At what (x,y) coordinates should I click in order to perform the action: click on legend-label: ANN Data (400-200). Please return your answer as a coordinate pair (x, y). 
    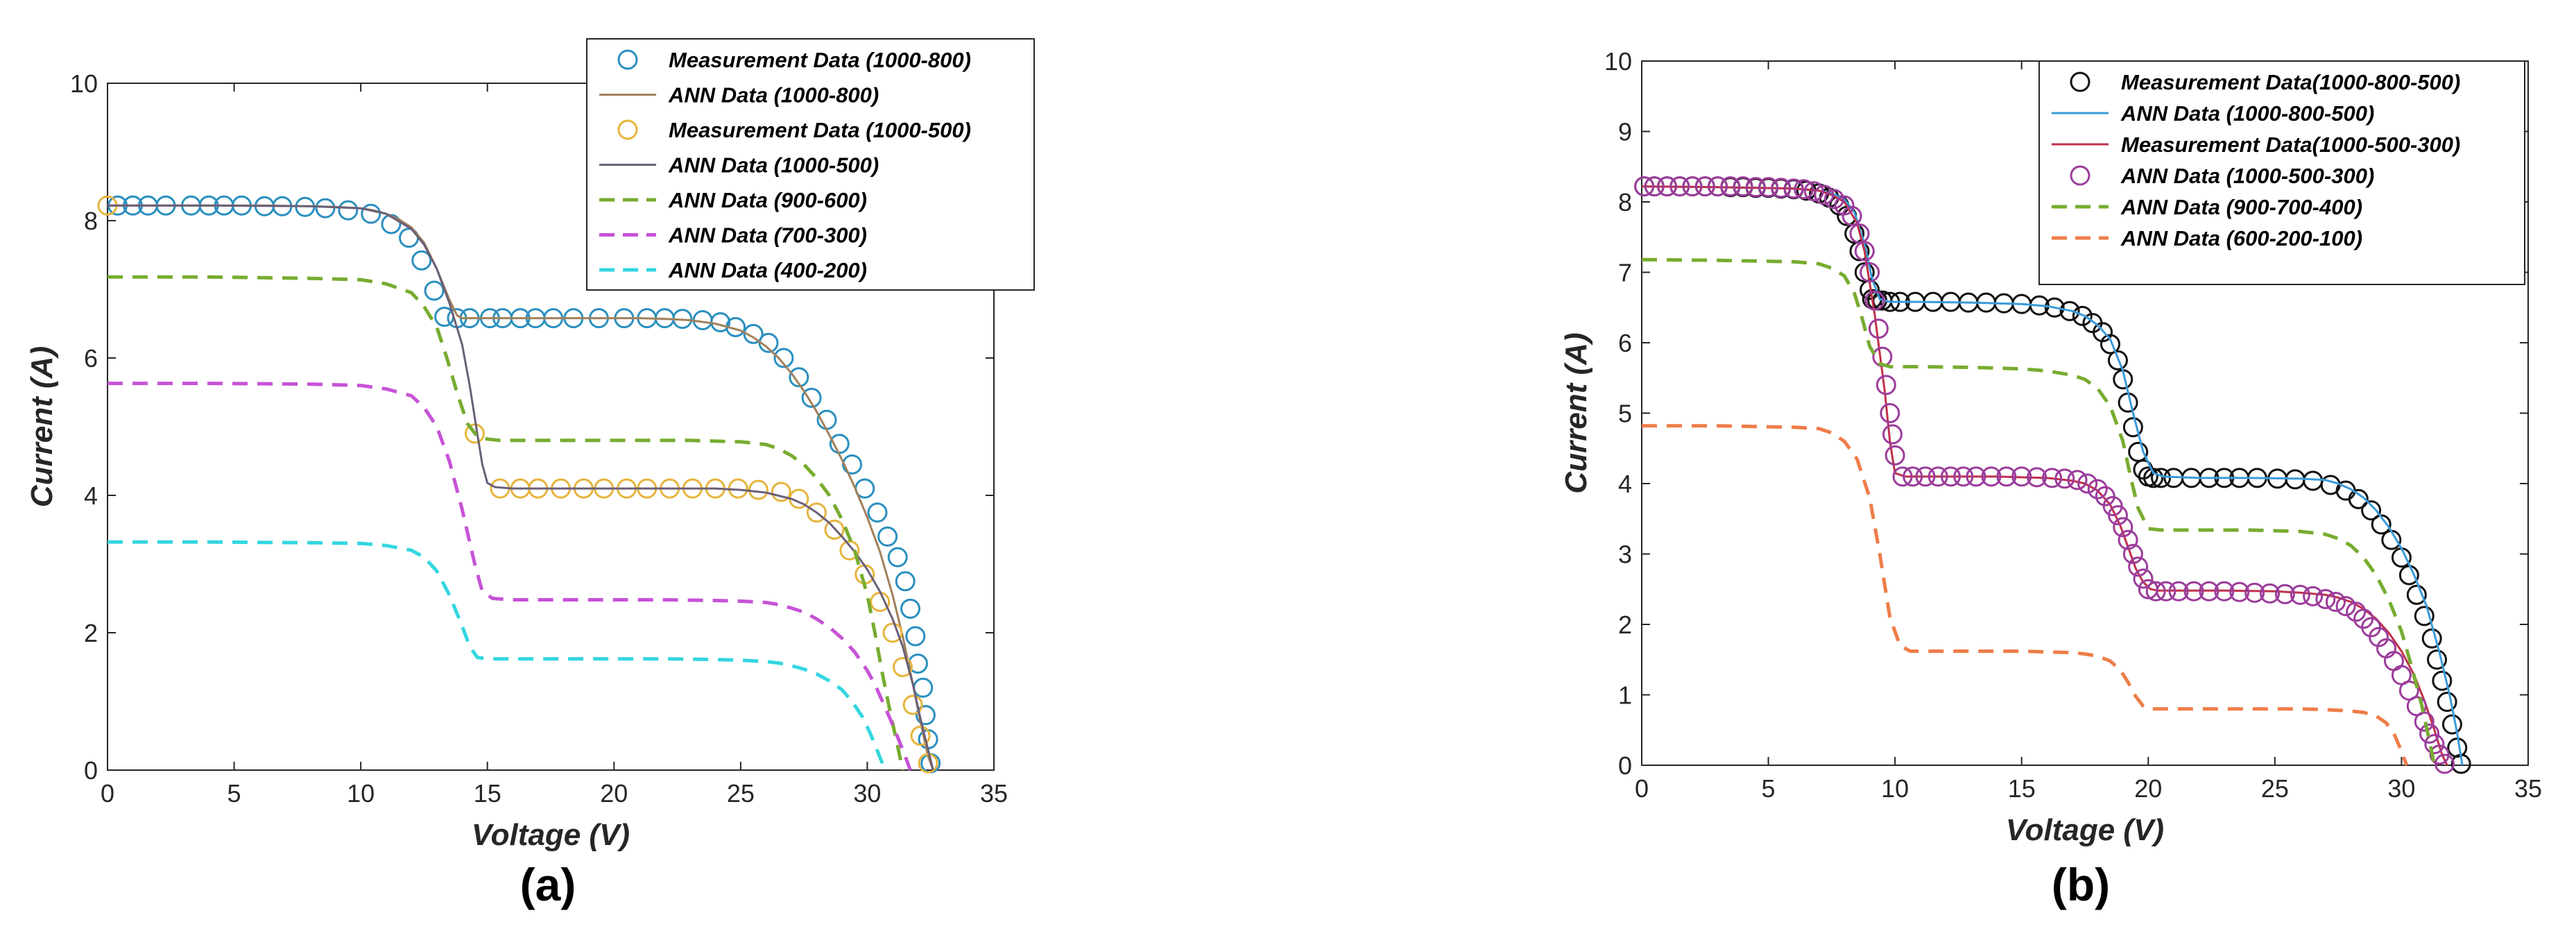
    Looking at the image, I should click on (767, 270).